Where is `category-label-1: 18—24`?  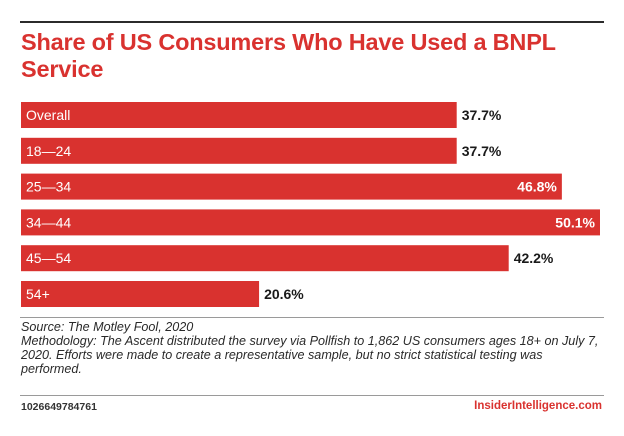 category-label-1: 18—24 is located at coordinates (48, 151).